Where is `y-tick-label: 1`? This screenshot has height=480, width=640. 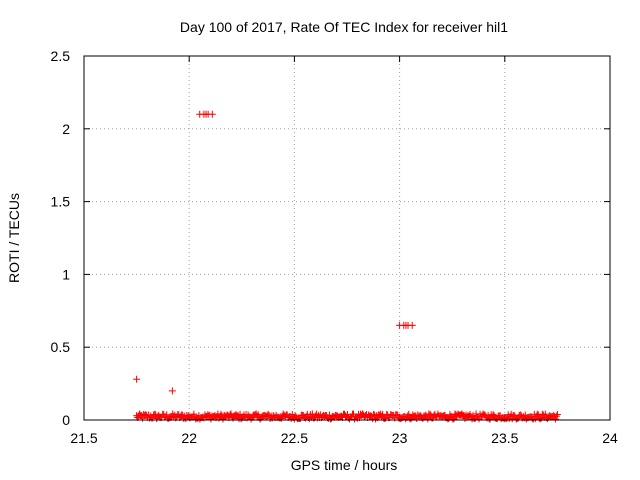 y-tick-label: 1 is located at coordinates (66, 274).